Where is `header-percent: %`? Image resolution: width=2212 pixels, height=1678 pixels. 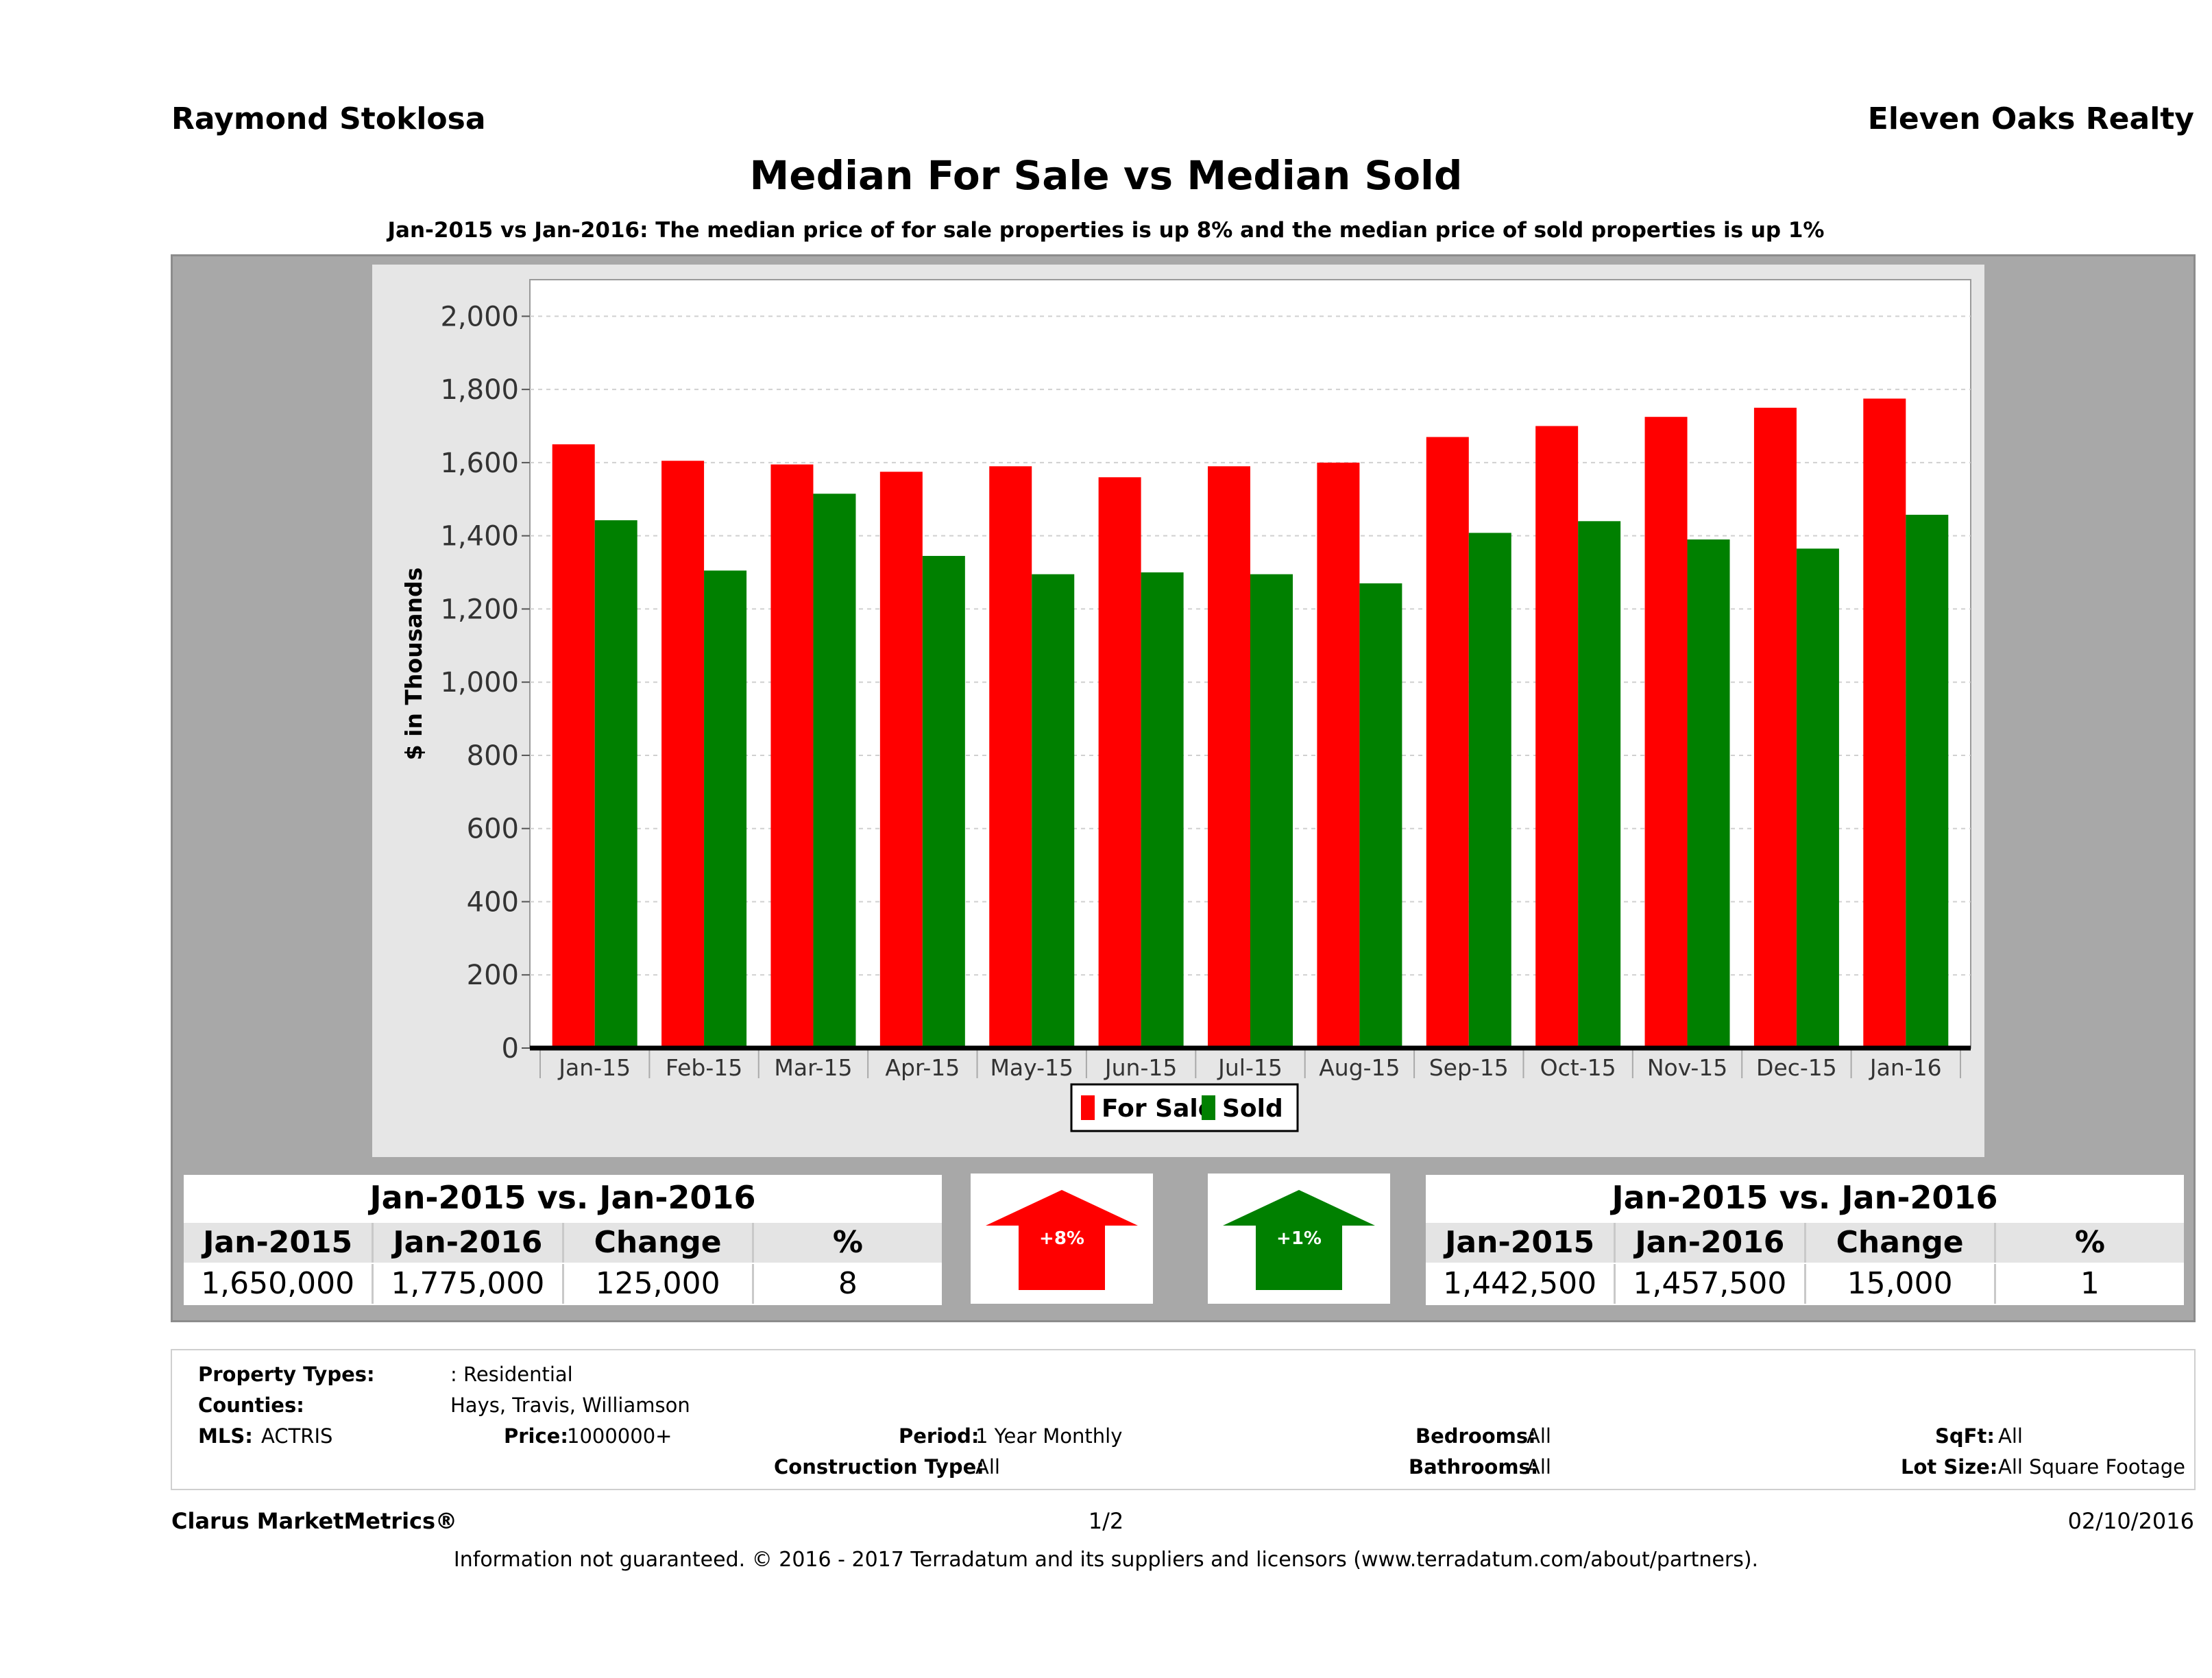
header-percent: % is located at coordinates (847, 1242).